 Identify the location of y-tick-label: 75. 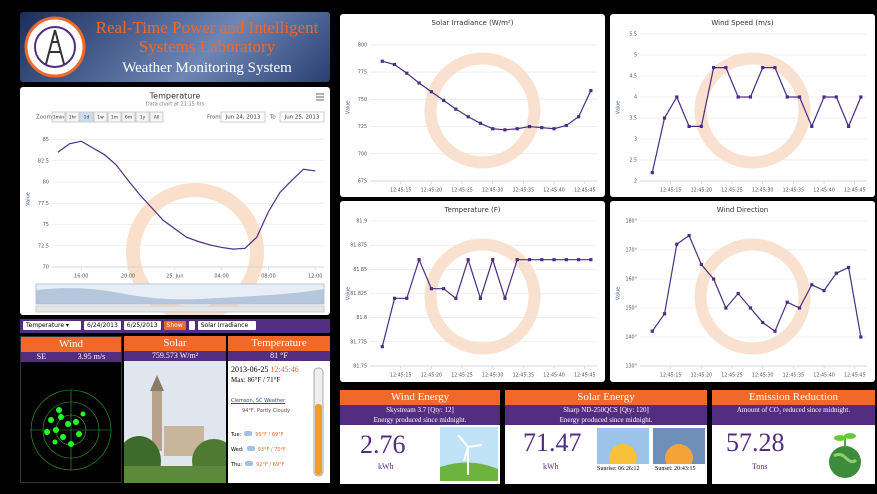
(46, 225).